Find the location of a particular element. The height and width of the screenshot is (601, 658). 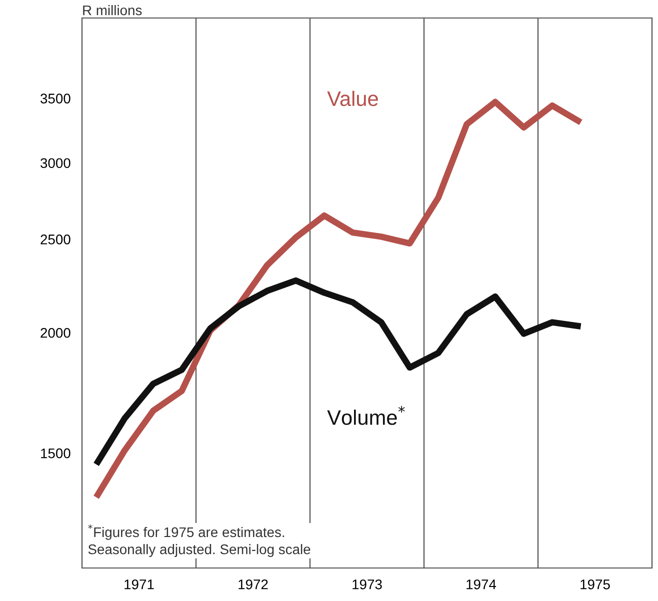

x-tick-label: 1972 is located at coordinates (253, 584).